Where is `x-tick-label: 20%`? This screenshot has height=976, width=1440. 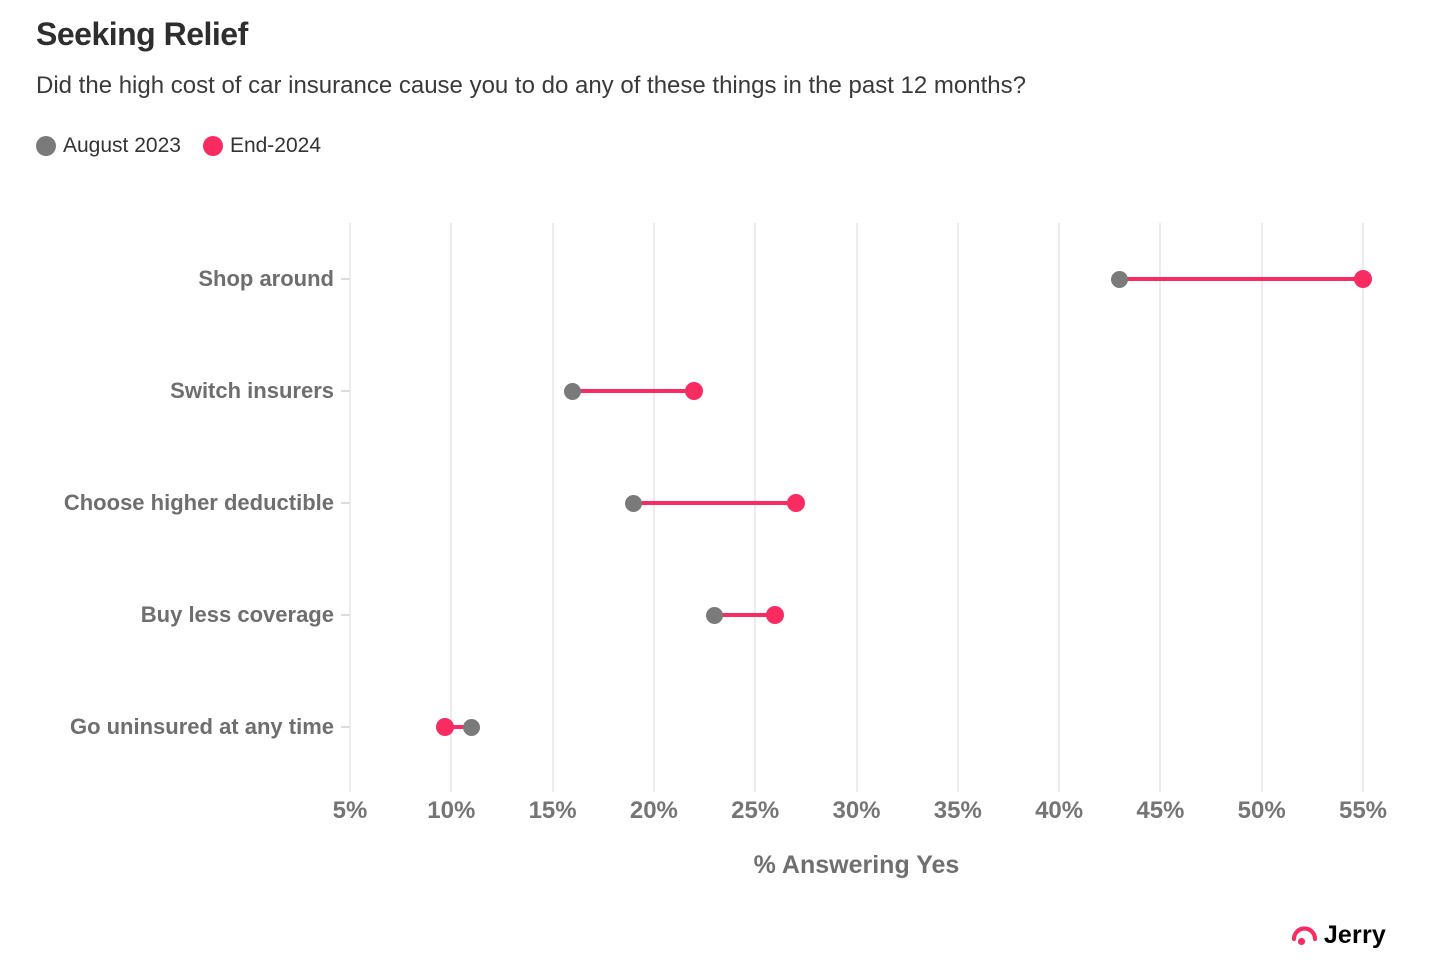 x-tick-label: 20% is located at coordinates (653, 810).